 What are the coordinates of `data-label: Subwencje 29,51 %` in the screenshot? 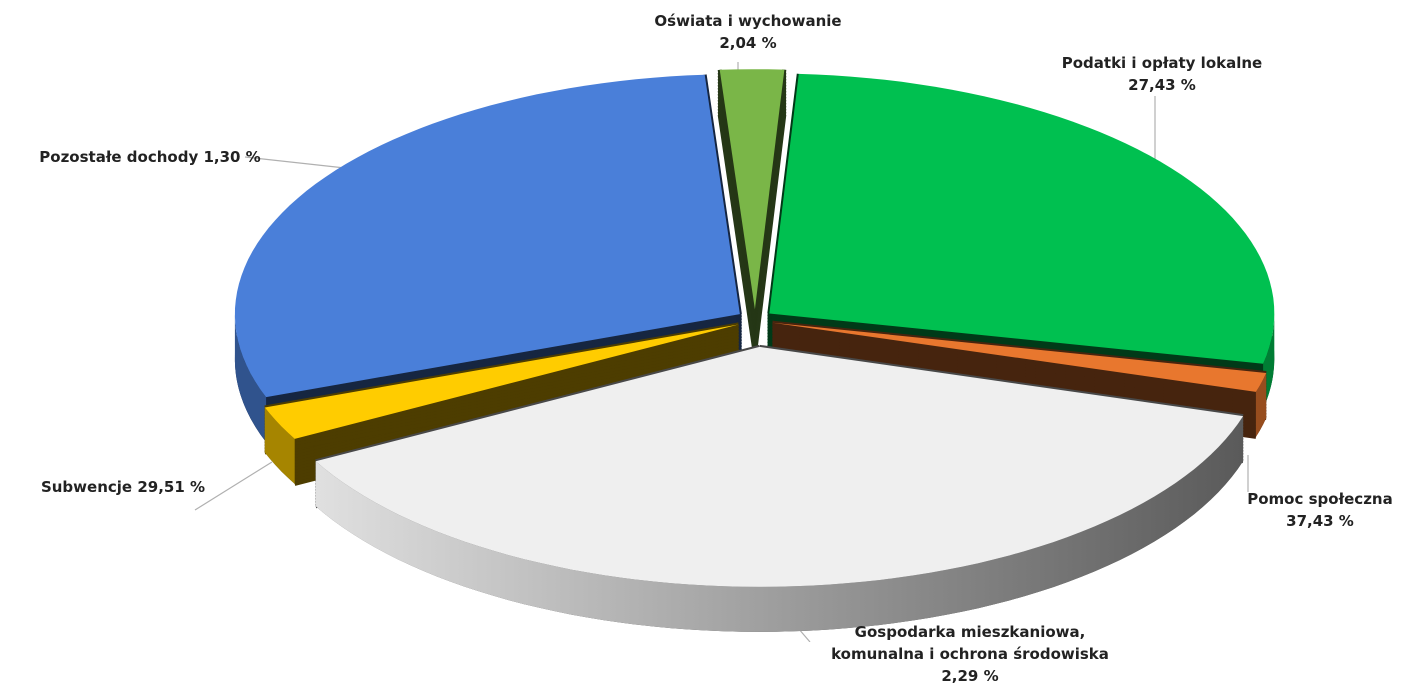 It's located at (123, 487).